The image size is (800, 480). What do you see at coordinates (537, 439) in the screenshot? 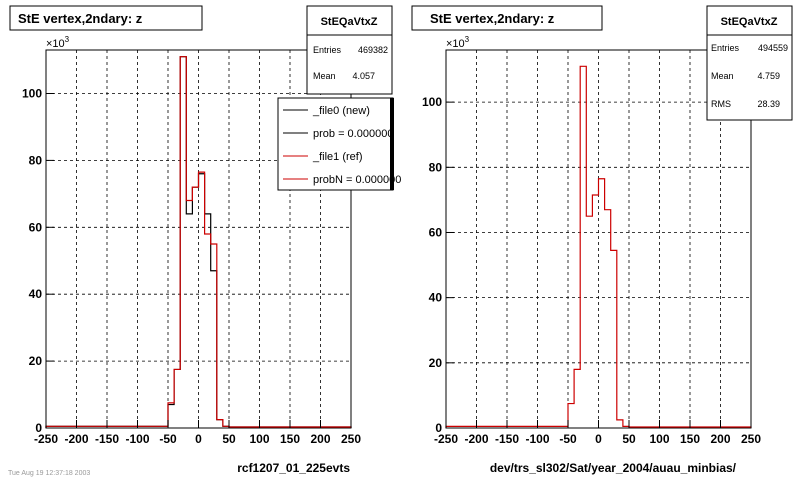
I see `right-x-tick-label: -100` at bounding box center [537, 439].